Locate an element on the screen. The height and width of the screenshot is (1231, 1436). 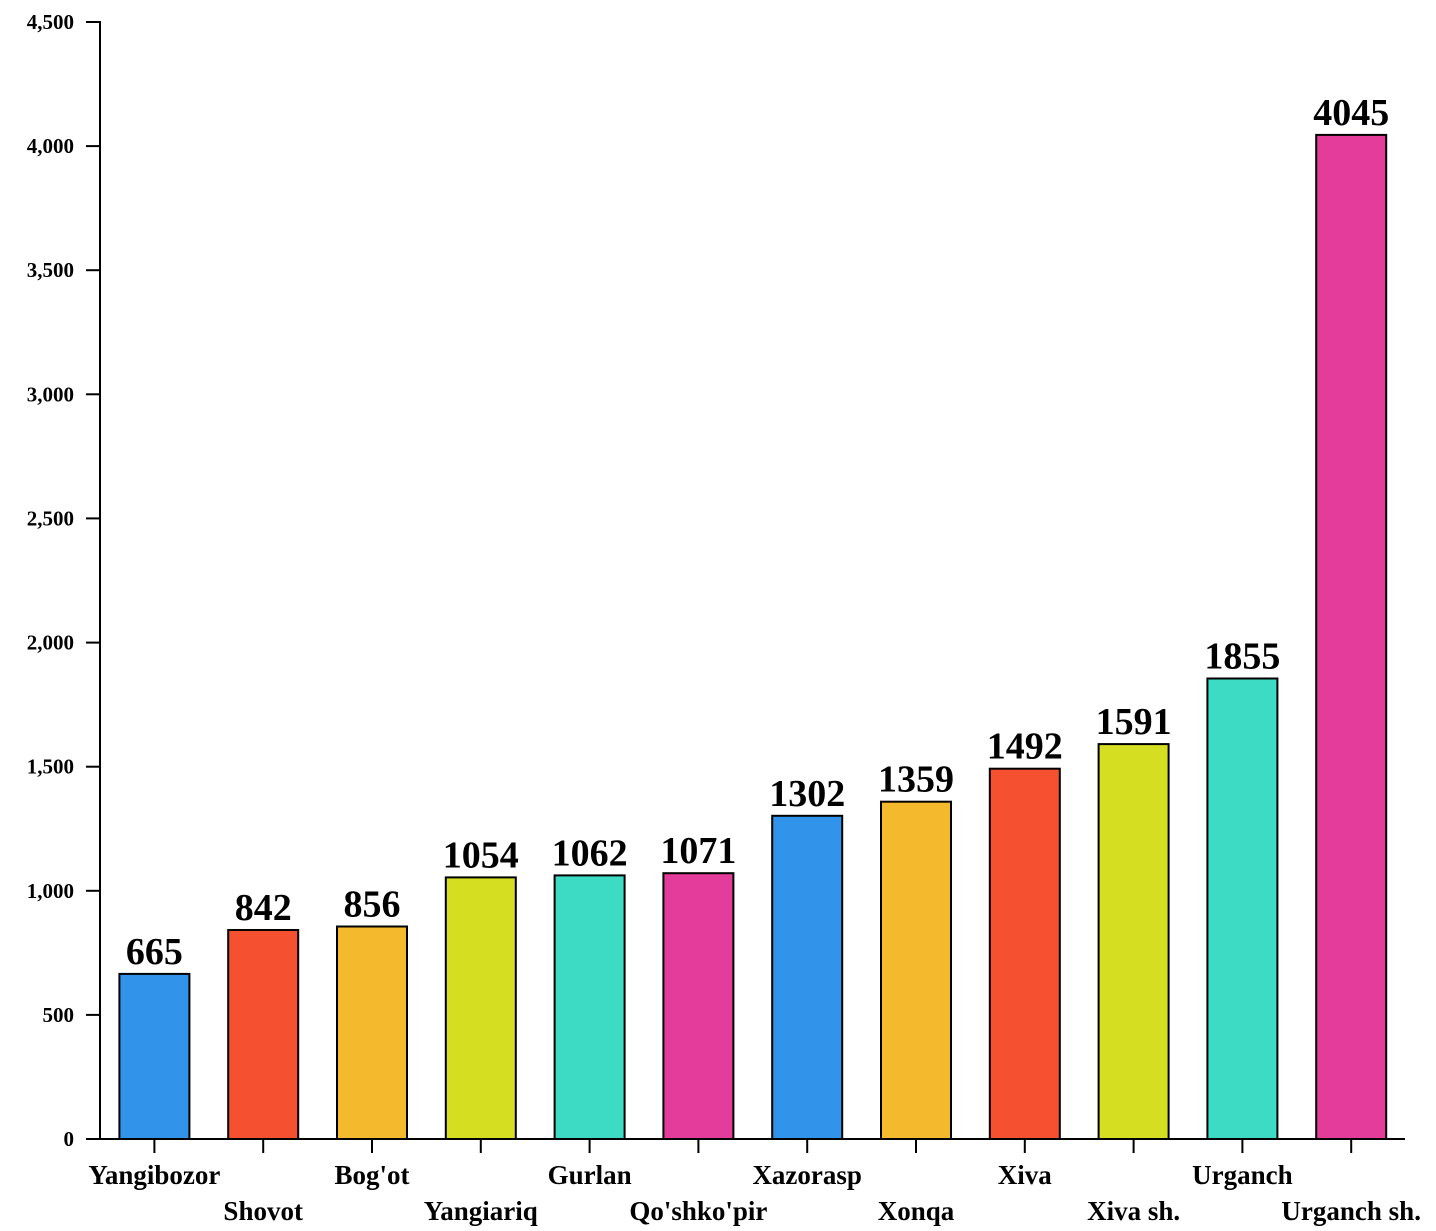
x-tick-label-gurlan: Gurlan is located at coordinates (590, 1175).